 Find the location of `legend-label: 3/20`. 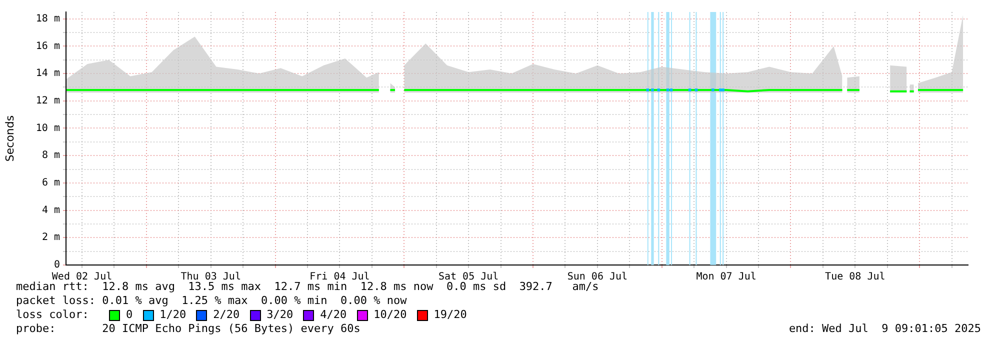

legend-label: 3/20 is located at coordinates (280, 315).